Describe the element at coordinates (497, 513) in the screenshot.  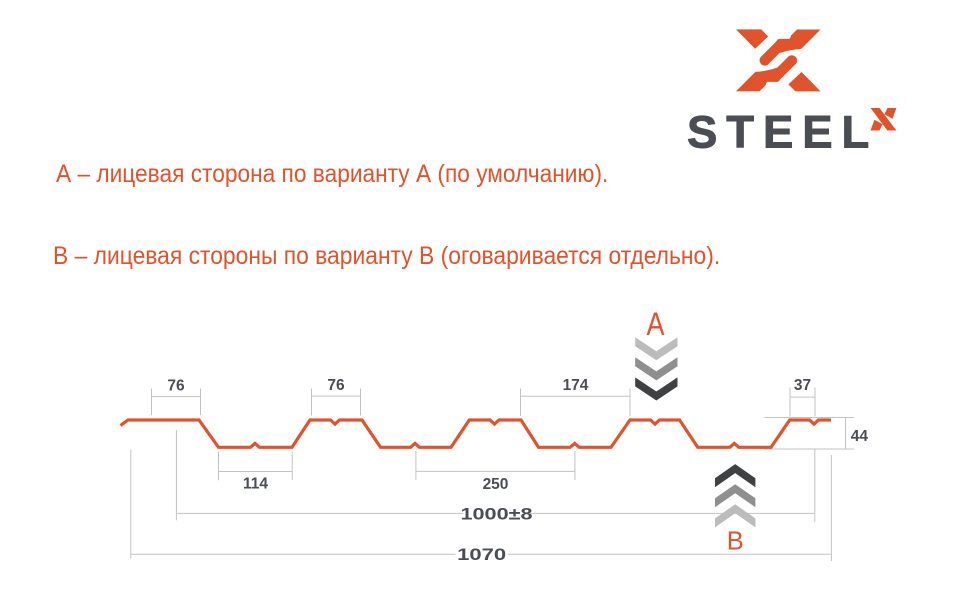
I see `svg-text: 1000±8` at that location.